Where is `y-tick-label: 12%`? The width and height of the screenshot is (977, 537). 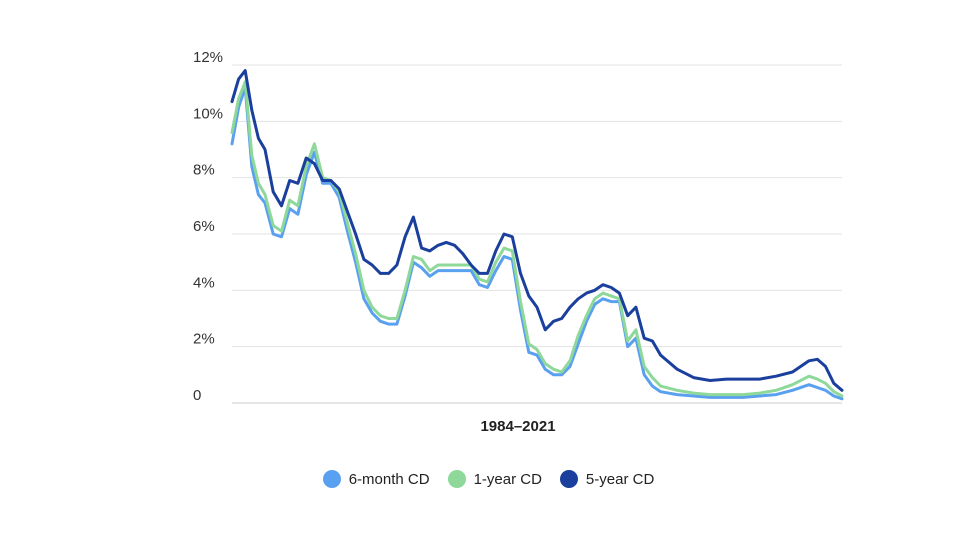
y-tick-label: 12% is located at coordinates (208, 57).